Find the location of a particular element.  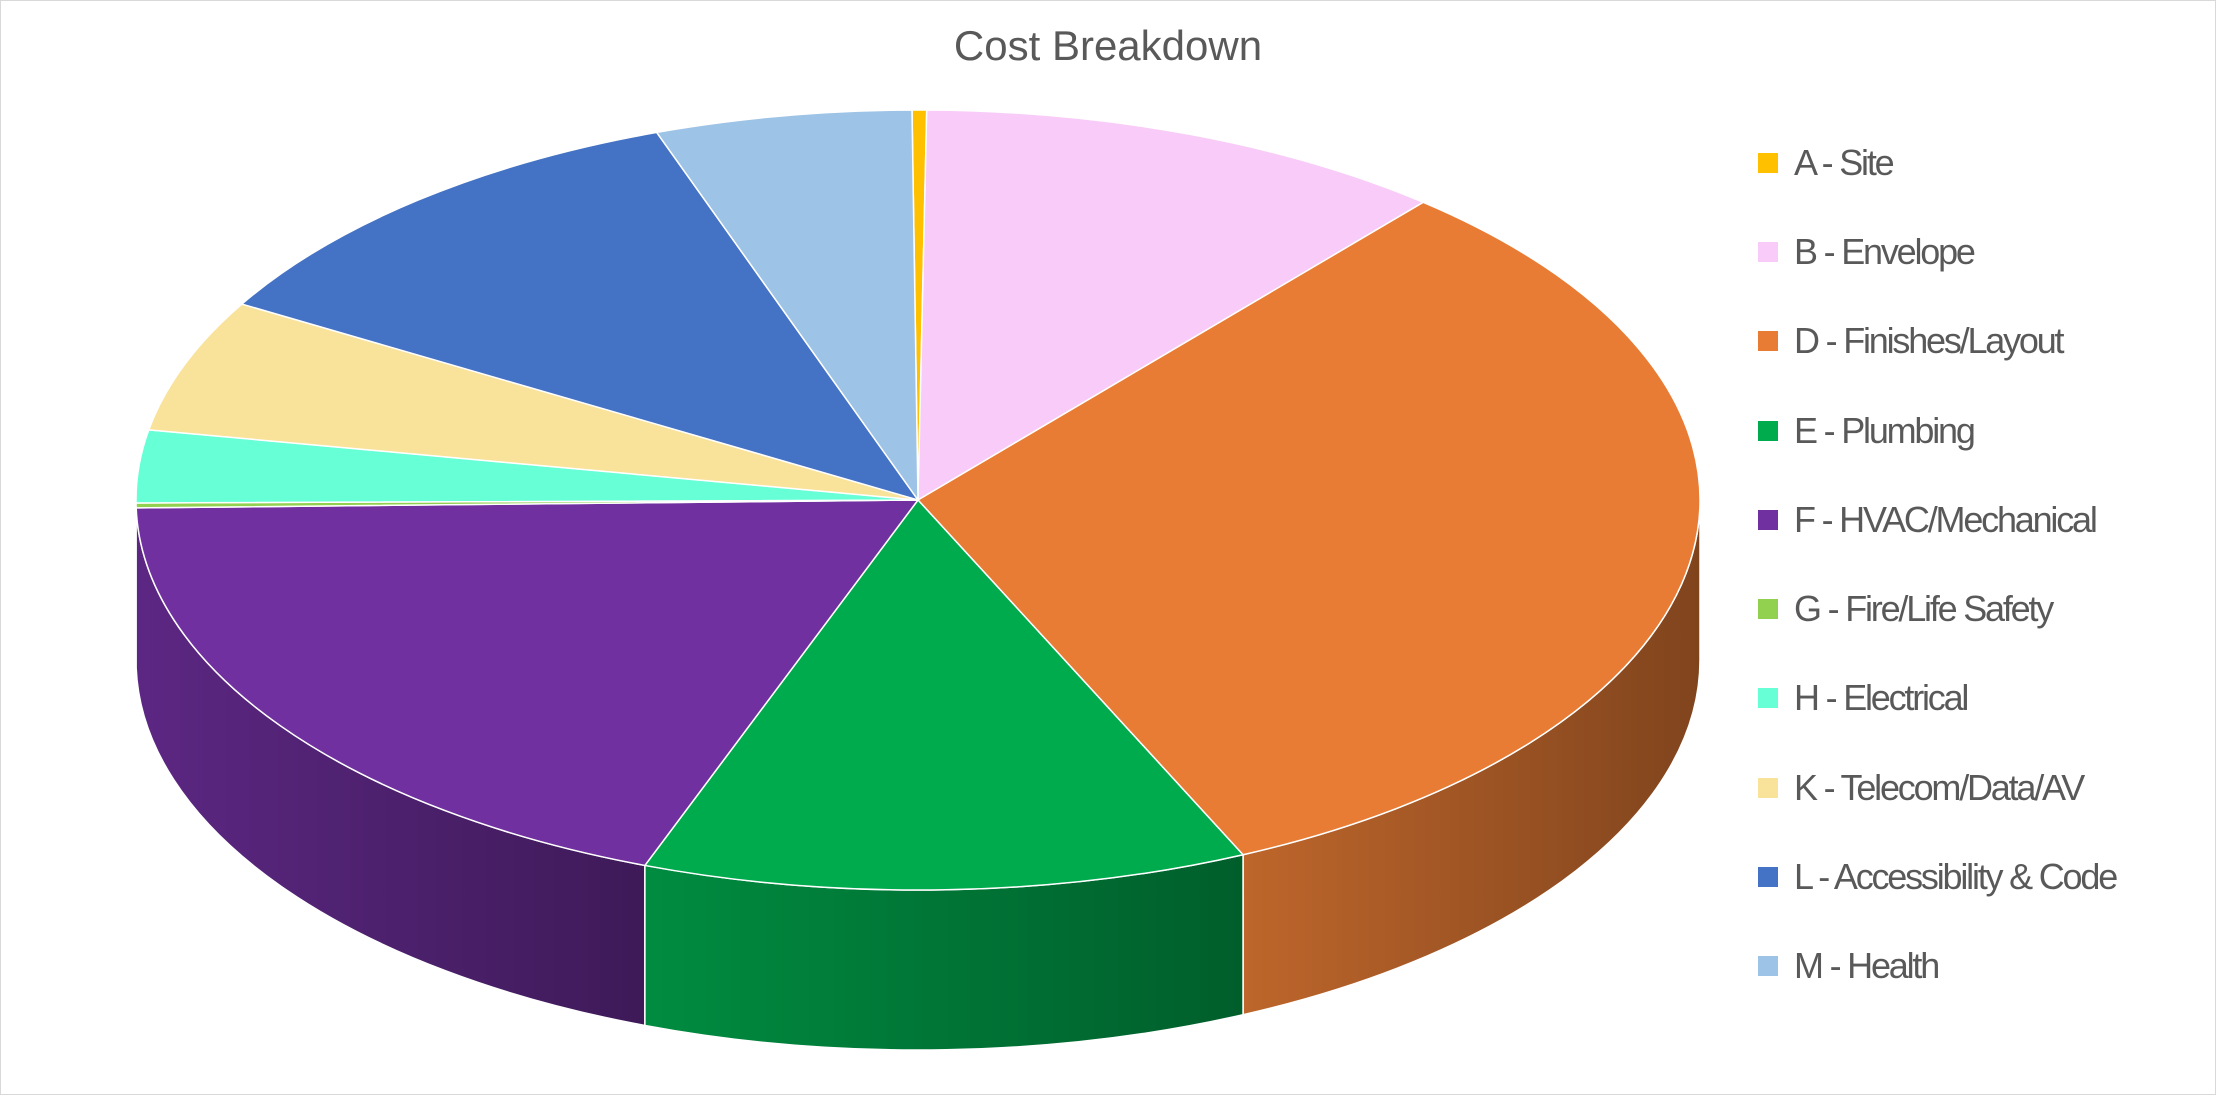

chart-title: Cost Breakdown is located at coordinates (1108, 45).